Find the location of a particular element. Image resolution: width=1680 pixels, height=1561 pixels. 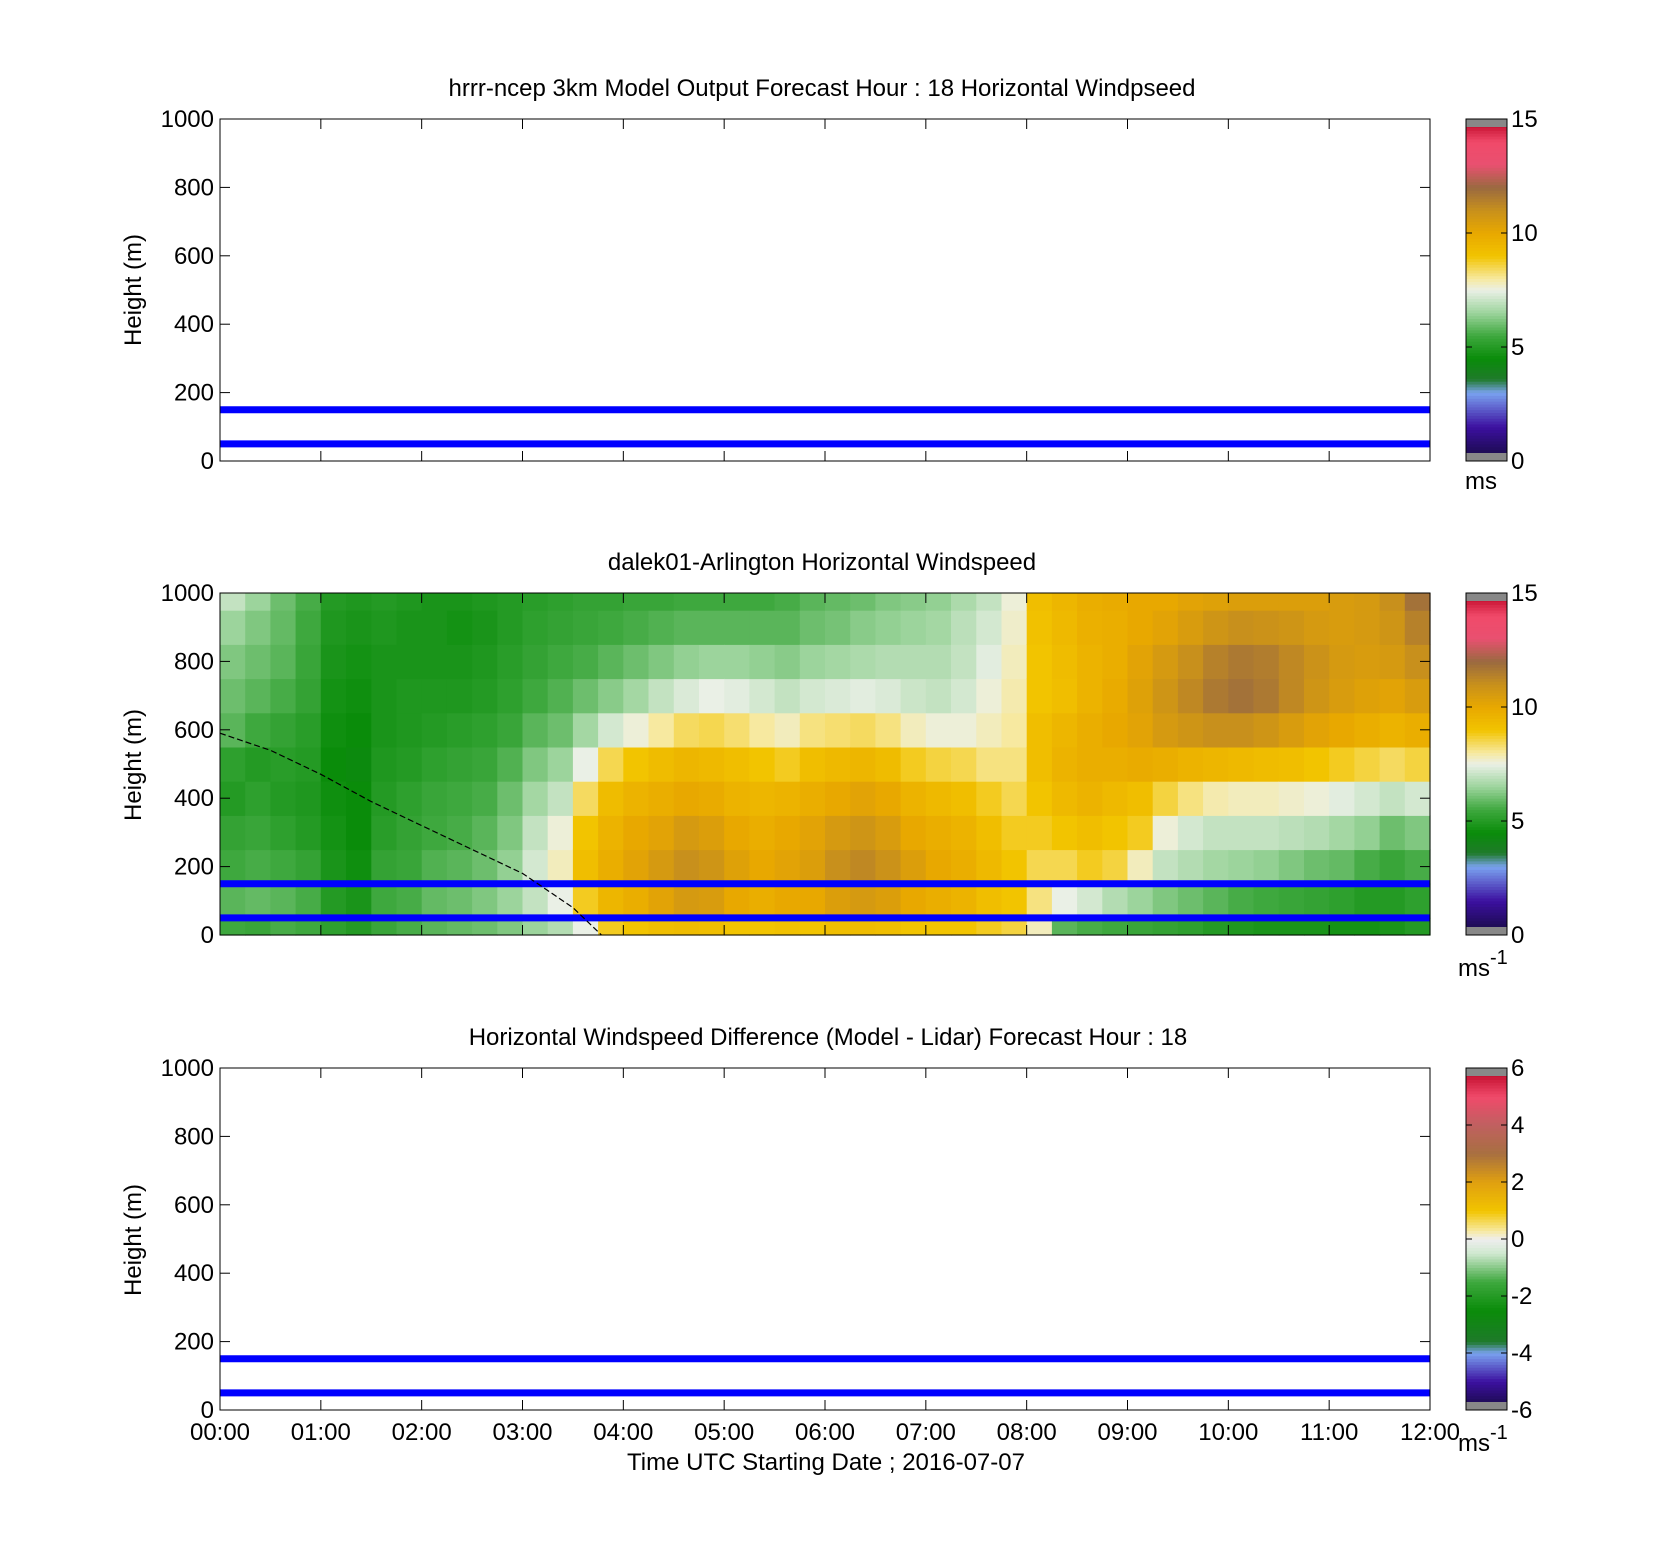

y-tick-label: 200 is located at coordinates (194, 393).